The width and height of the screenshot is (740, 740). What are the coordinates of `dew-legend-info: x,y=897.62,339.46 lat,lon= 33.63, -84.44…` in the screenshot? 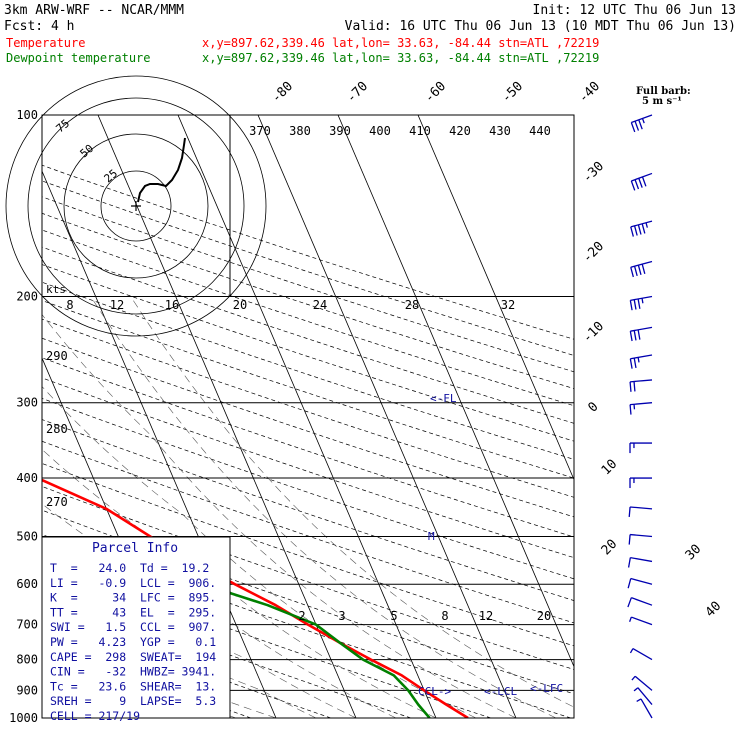 It's located at (400, 58).